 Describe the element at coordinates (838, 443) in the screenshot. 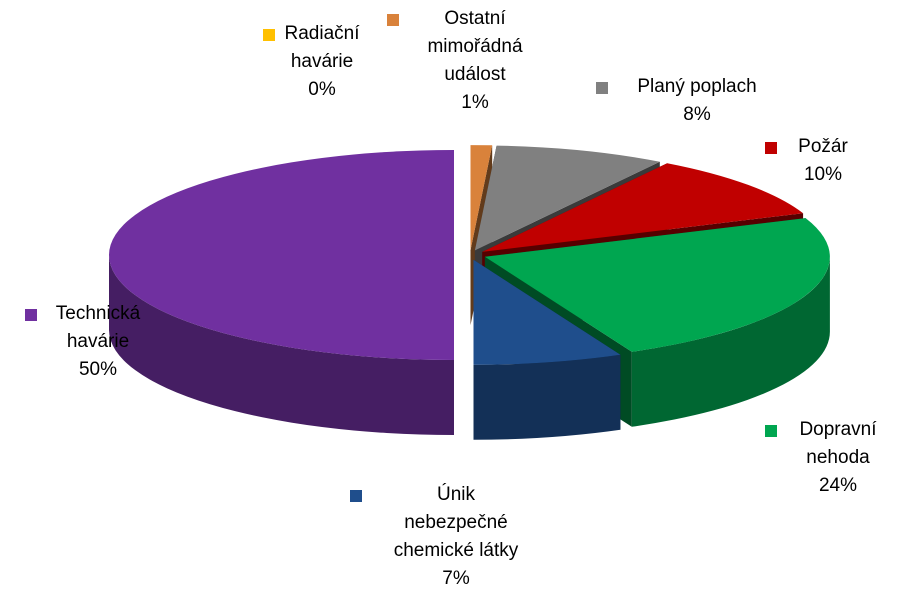

I see `category-label: Dopravní nehoda` at that location.